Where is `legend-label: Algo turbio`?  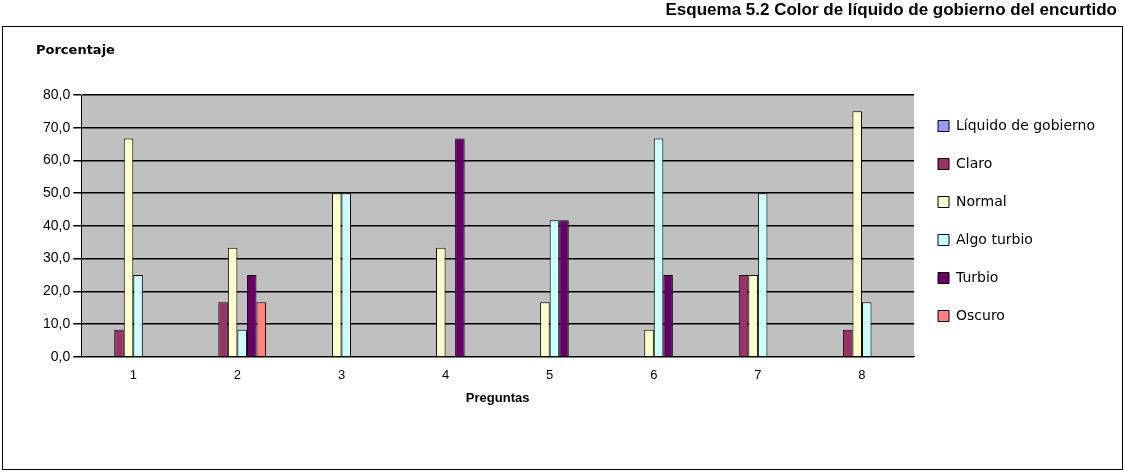
legend-label: Algo turbio is located at coordinates (994, 238).